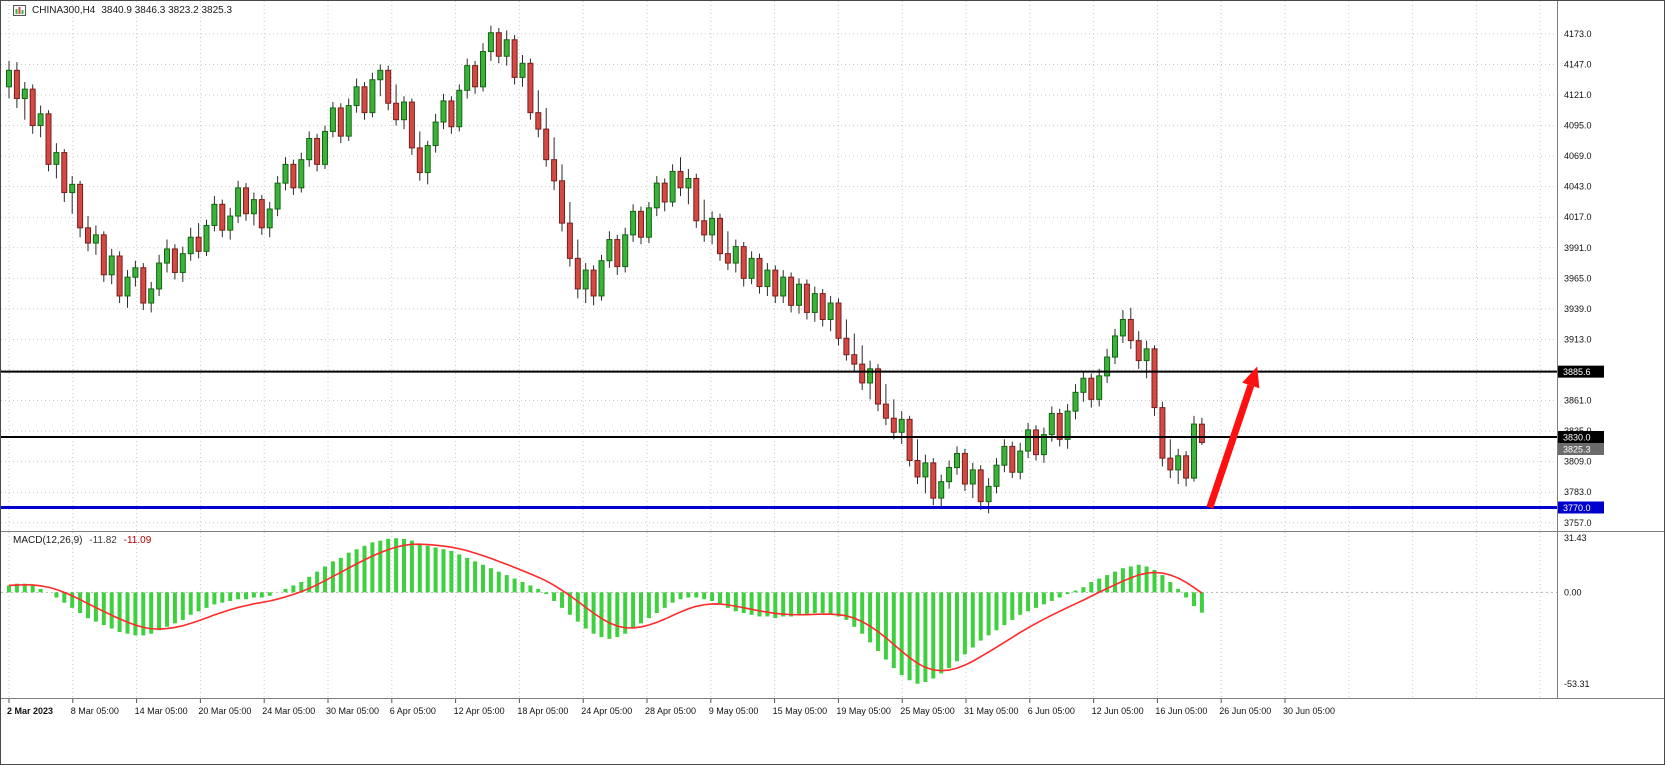 The width and height of the screenshot is (1665, 765). I want to click on macd-axis-svg: 31.43 0.00 -53.31, so click(1577, 611).